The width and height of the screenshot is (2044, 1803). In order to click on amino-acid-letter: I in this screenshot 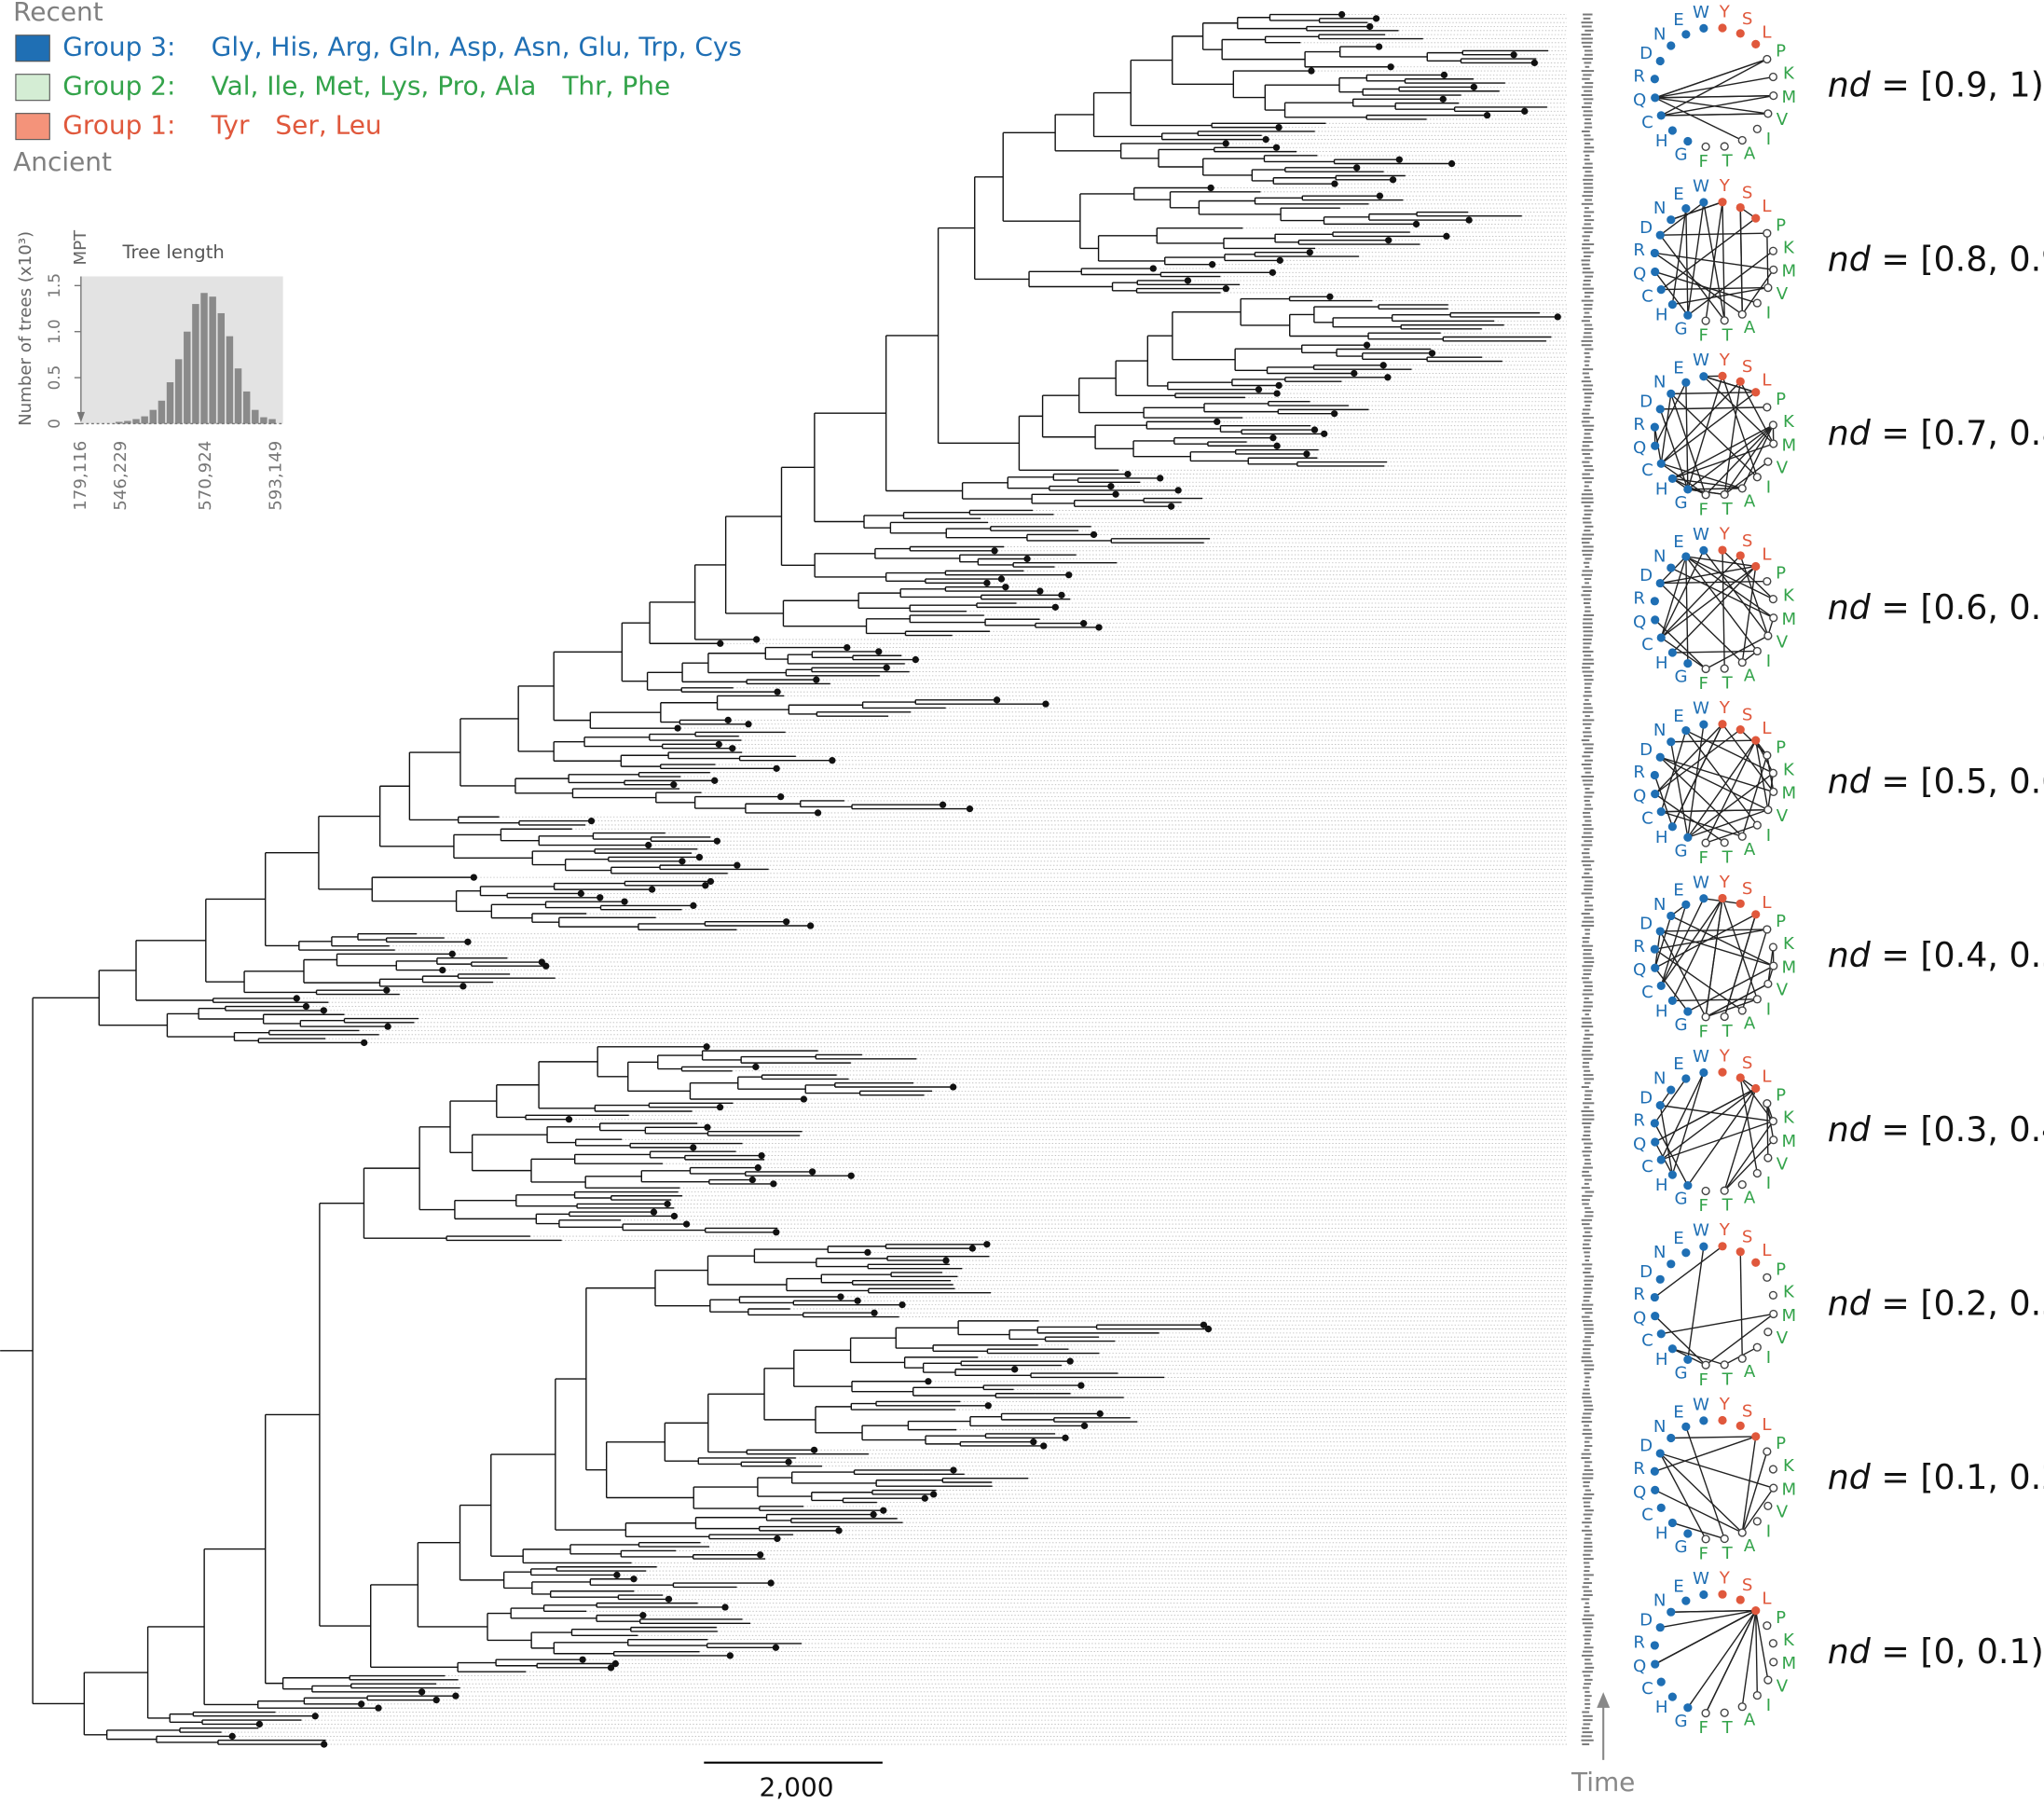, I will do `click(1768, 836)`.